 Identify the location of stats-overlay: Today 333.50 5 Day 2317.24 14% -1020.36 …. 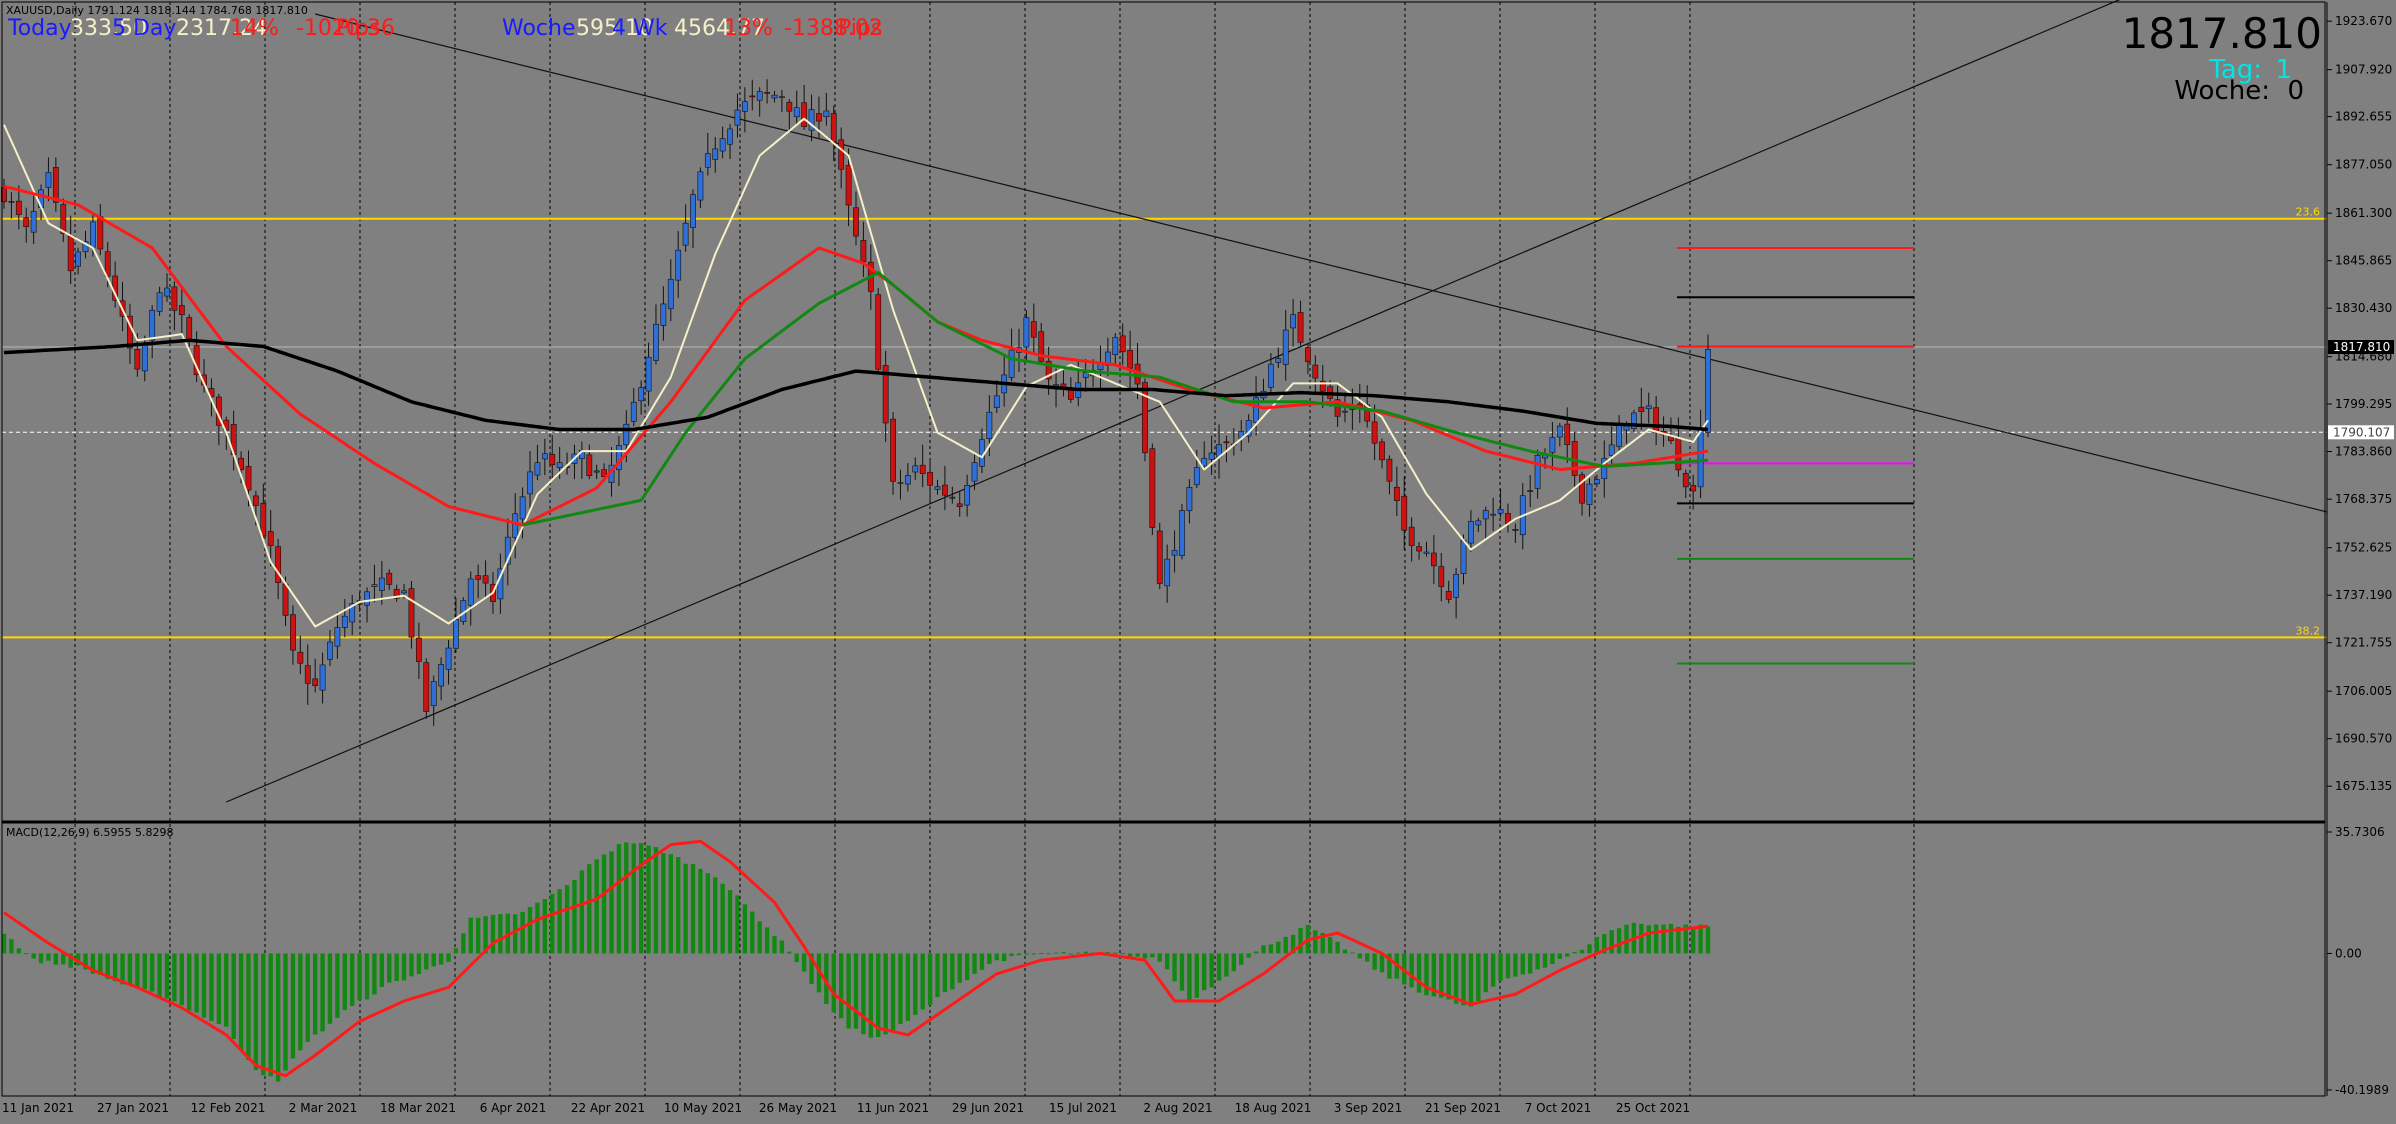
(445, 28).